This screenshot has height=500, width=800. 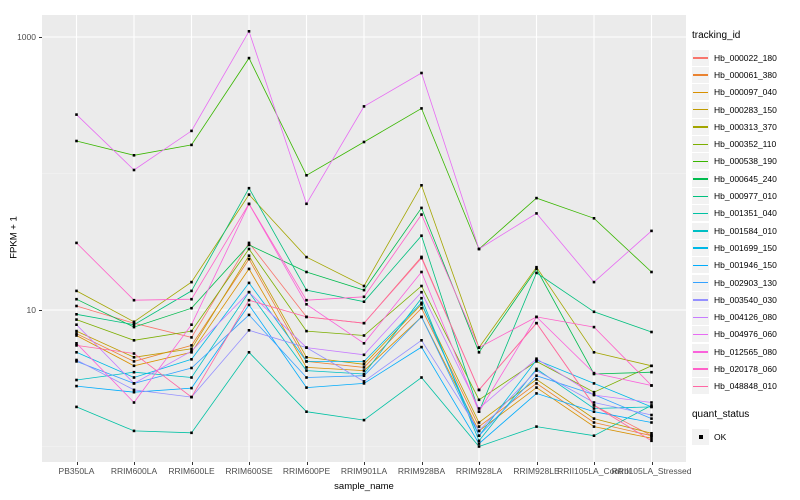 I want to click on legend-item-label: Hb_000061_380, so click(x=745, y=74).